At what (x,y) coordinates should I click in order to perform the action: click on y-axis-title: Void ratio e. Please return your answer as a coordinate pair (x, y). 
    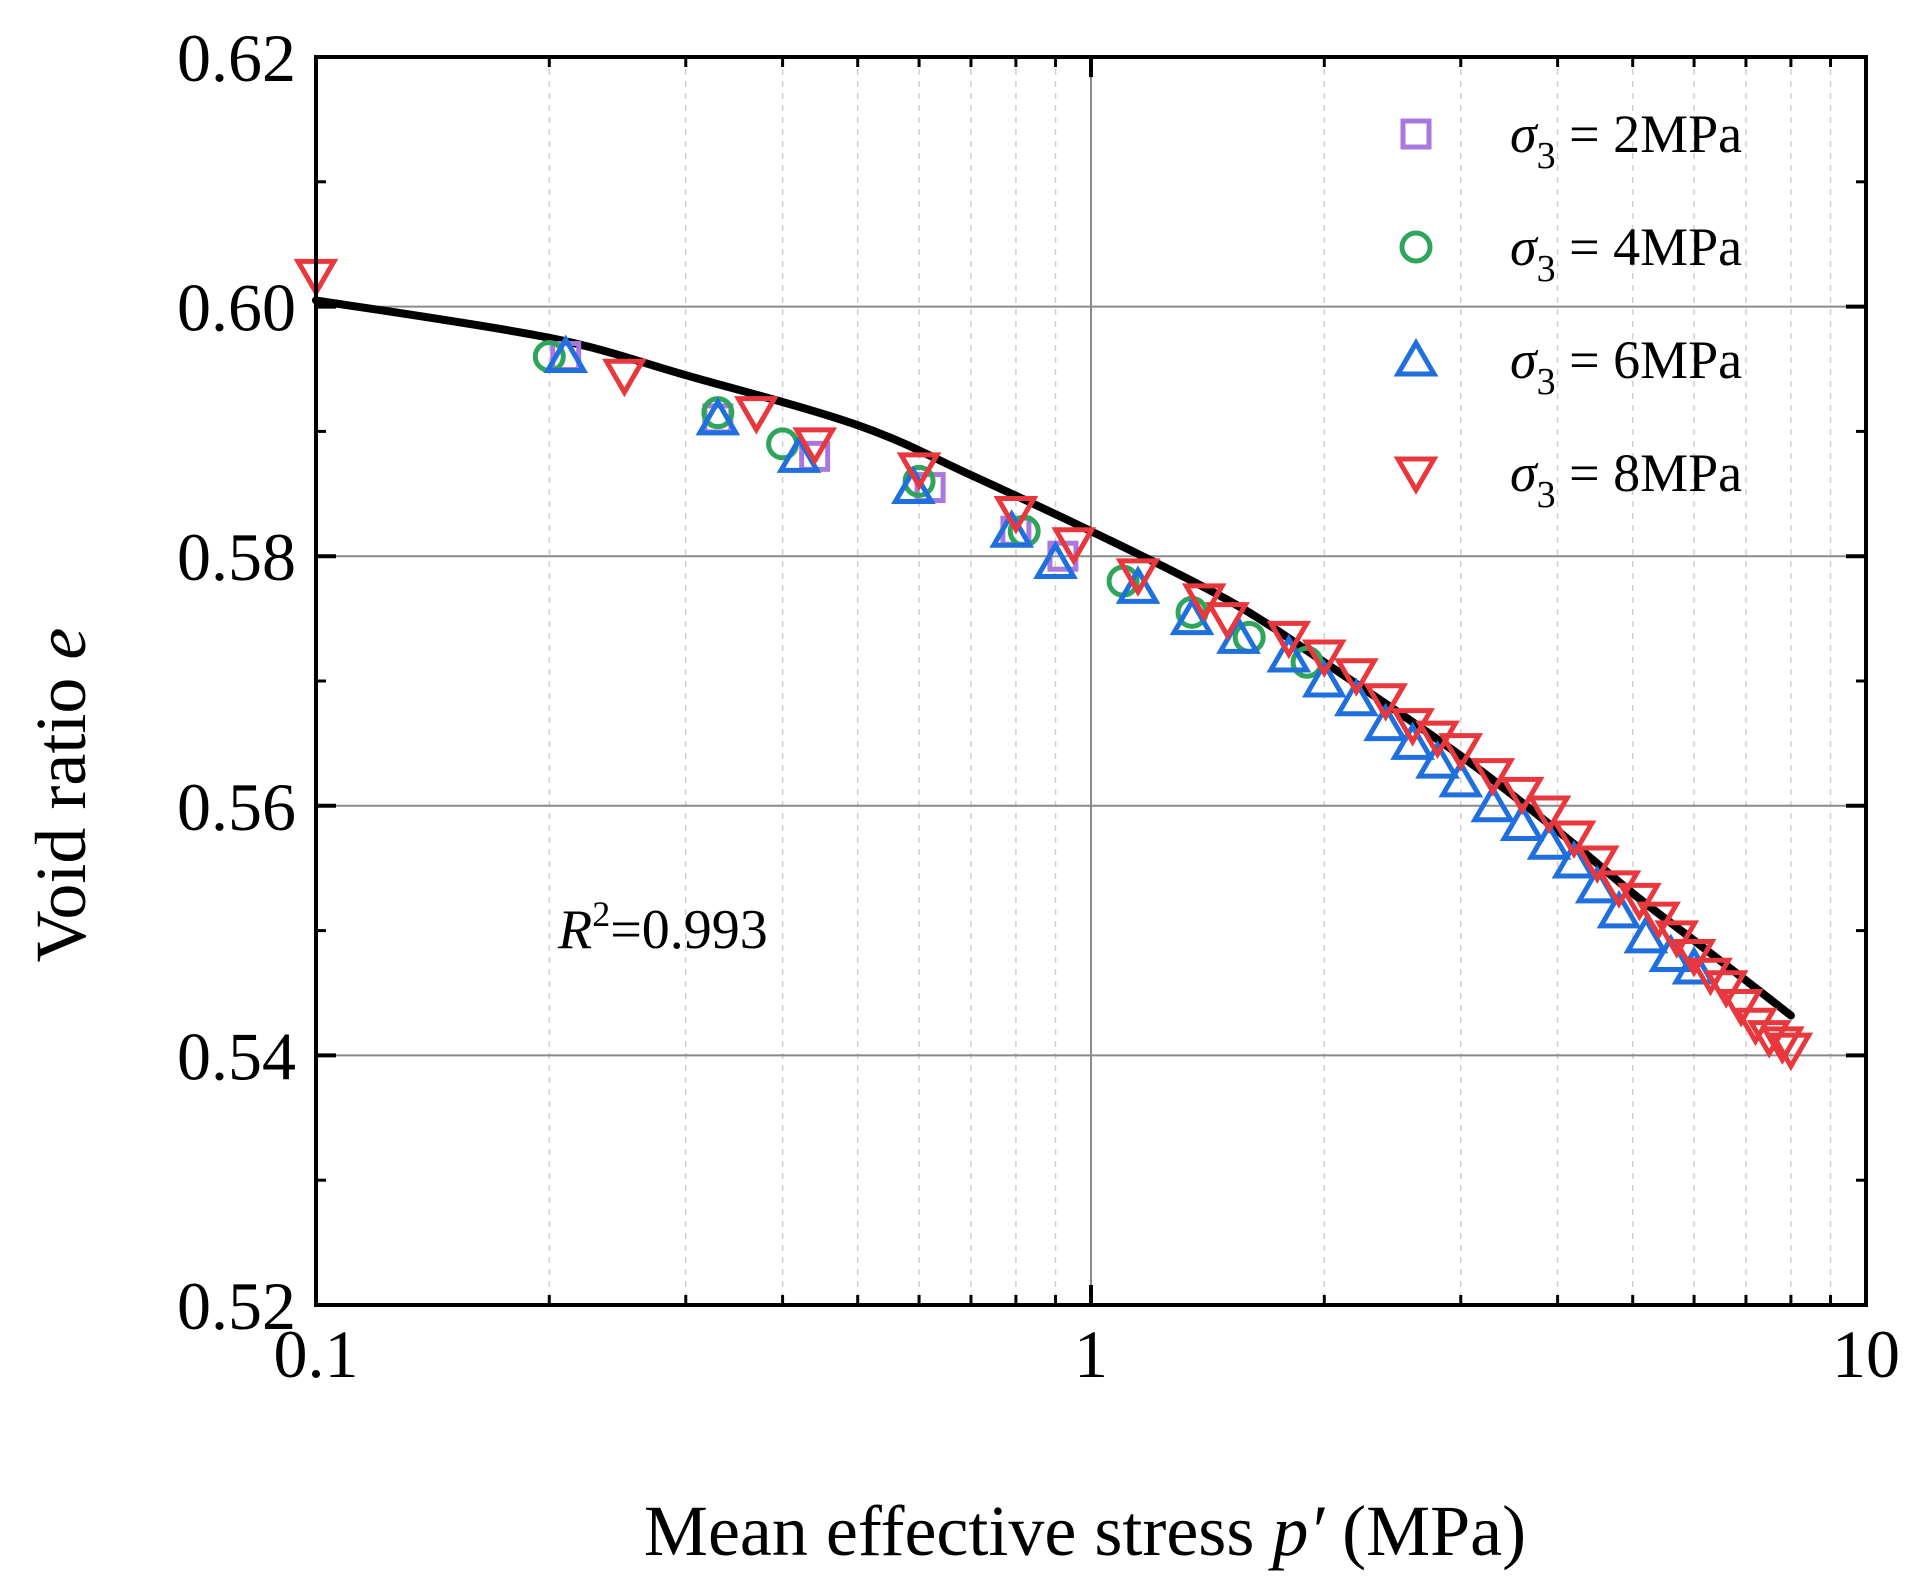
    Looking at the image, I should click on (61, 795).